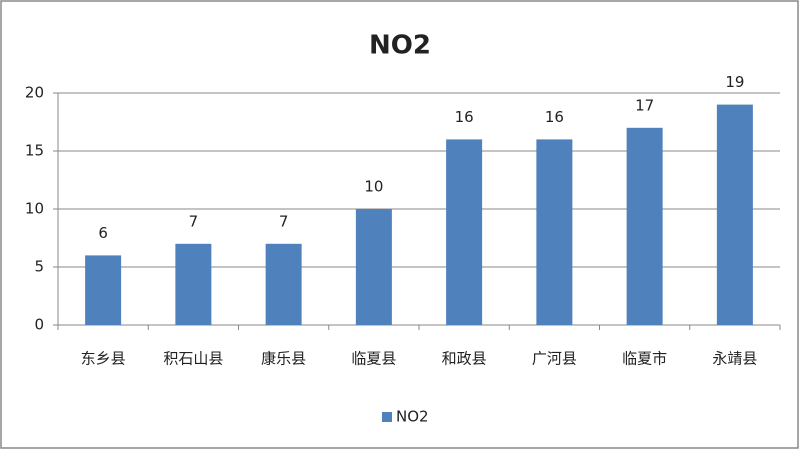  Describe the element at coordinates (373, 187) in the screenshot. I see `data-label: 10` at that location.